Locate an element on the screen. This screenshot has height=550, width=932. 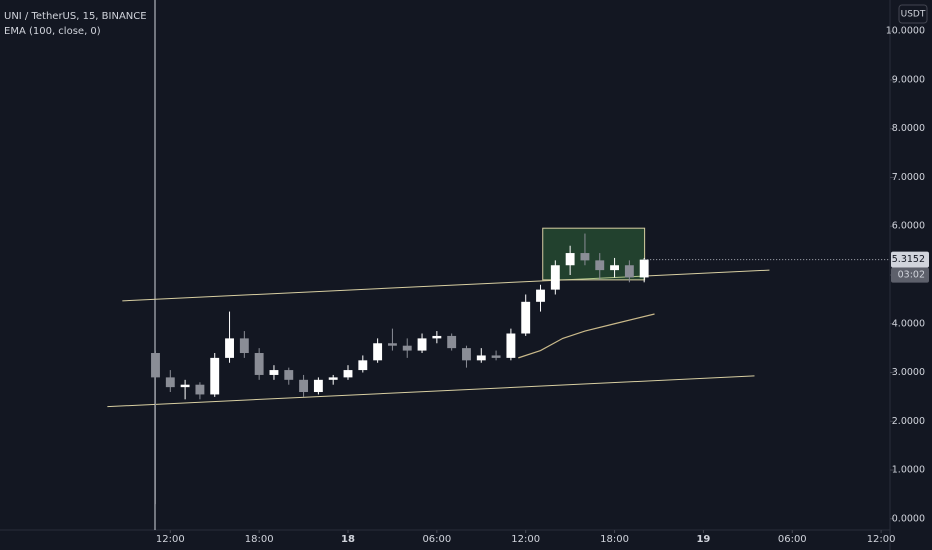
currency-label: USDT is located at coordinates (913, 15).